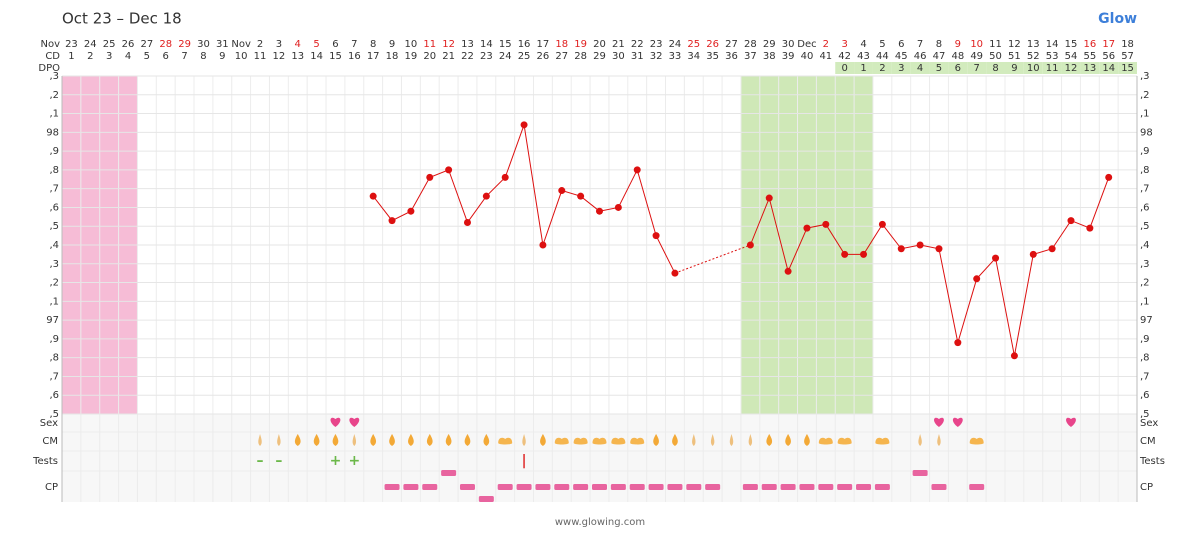  What do you see at coordinates (335, 44) in the screenshot?
I see `date-label: 6` at bounding box center [335, 44].